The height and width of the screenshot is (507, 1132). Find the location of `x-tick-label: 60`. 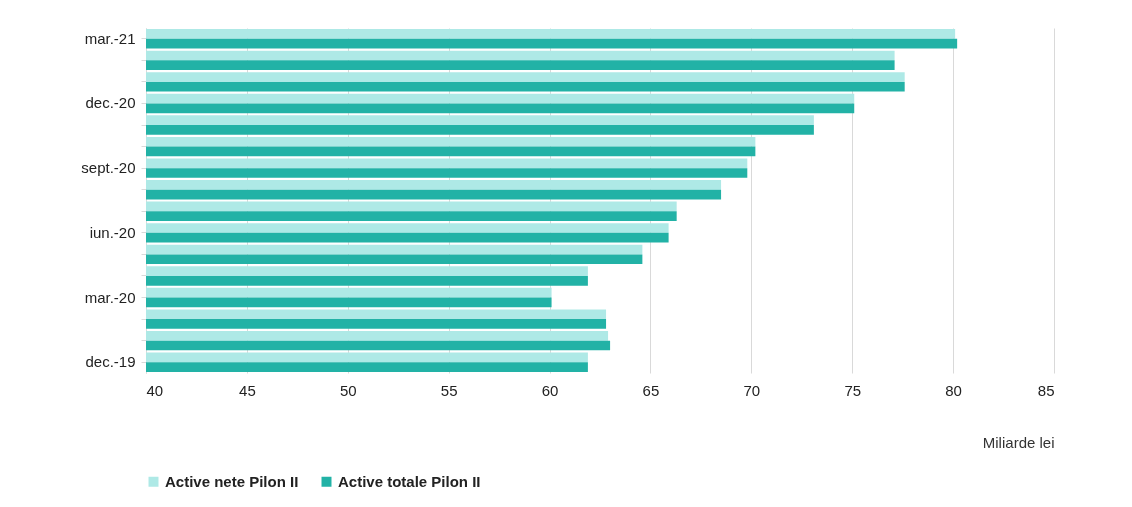

x-tick-label: 60 is located at coordinates (550, 390).